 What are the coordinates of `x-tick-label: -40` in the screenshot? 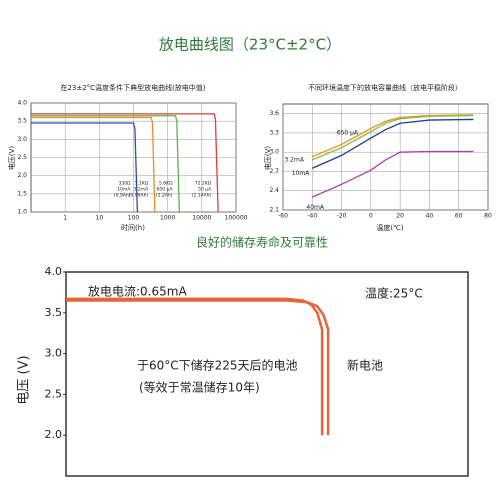 It's located at (312, 216).